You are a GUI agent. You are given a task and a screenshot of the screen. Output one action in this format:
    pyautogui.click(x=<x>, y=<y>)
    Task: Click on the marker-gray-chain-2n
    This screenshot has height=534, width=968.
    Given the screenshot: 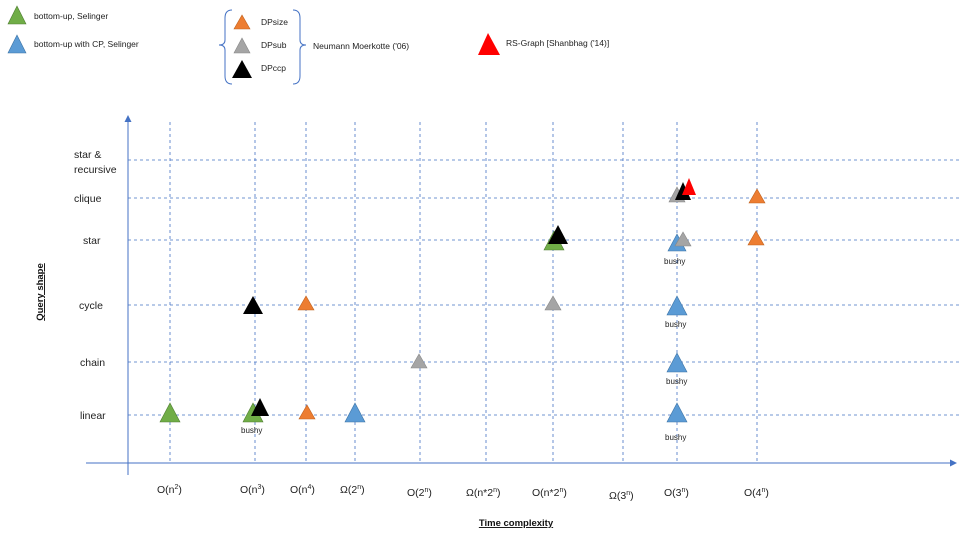 What is the action you would take?
    pyautogui.click(x=419, y=361)
    